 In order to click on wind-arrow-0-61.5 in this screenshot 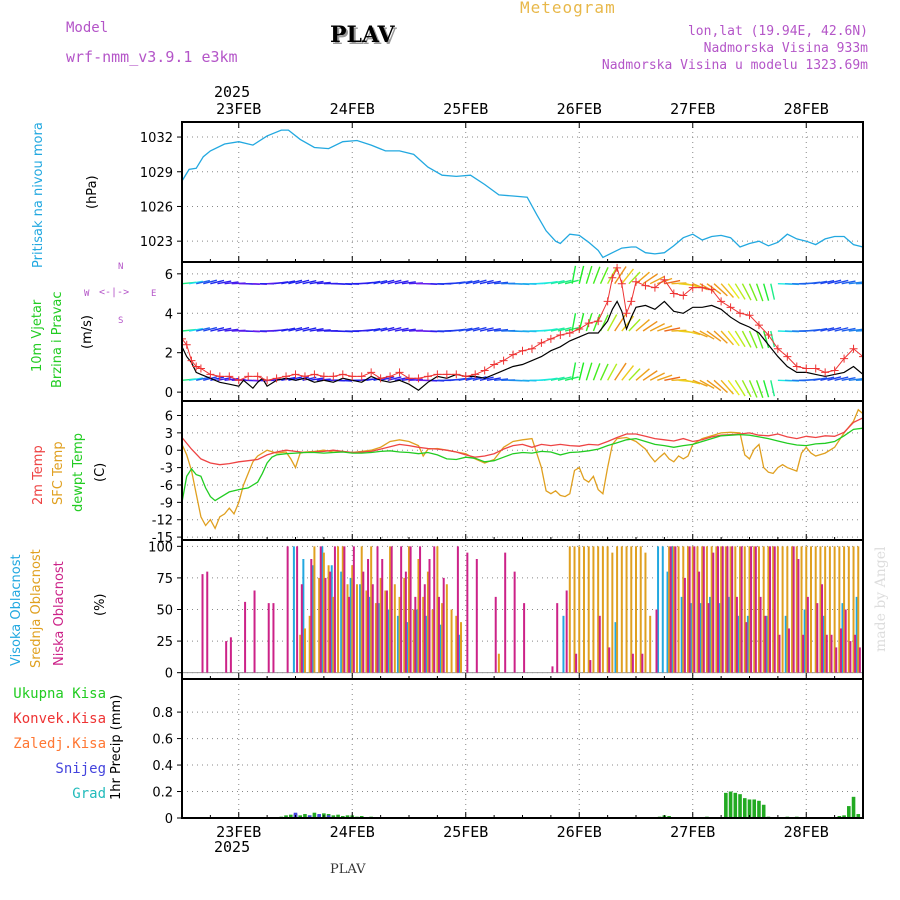, I will do `click(479, 378)`.